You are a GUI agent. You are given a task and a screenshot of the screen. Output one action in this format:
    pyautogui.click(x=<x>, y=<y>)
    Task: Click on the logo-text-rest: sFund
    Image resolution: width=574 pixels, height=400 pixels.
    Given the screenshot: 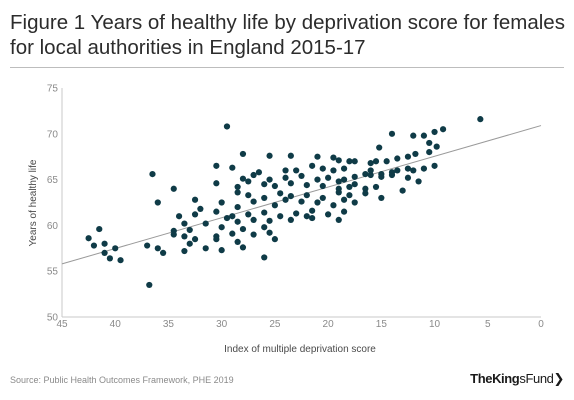 What is the action you would take?
    pyautogui.click(x=536, y=378)
    